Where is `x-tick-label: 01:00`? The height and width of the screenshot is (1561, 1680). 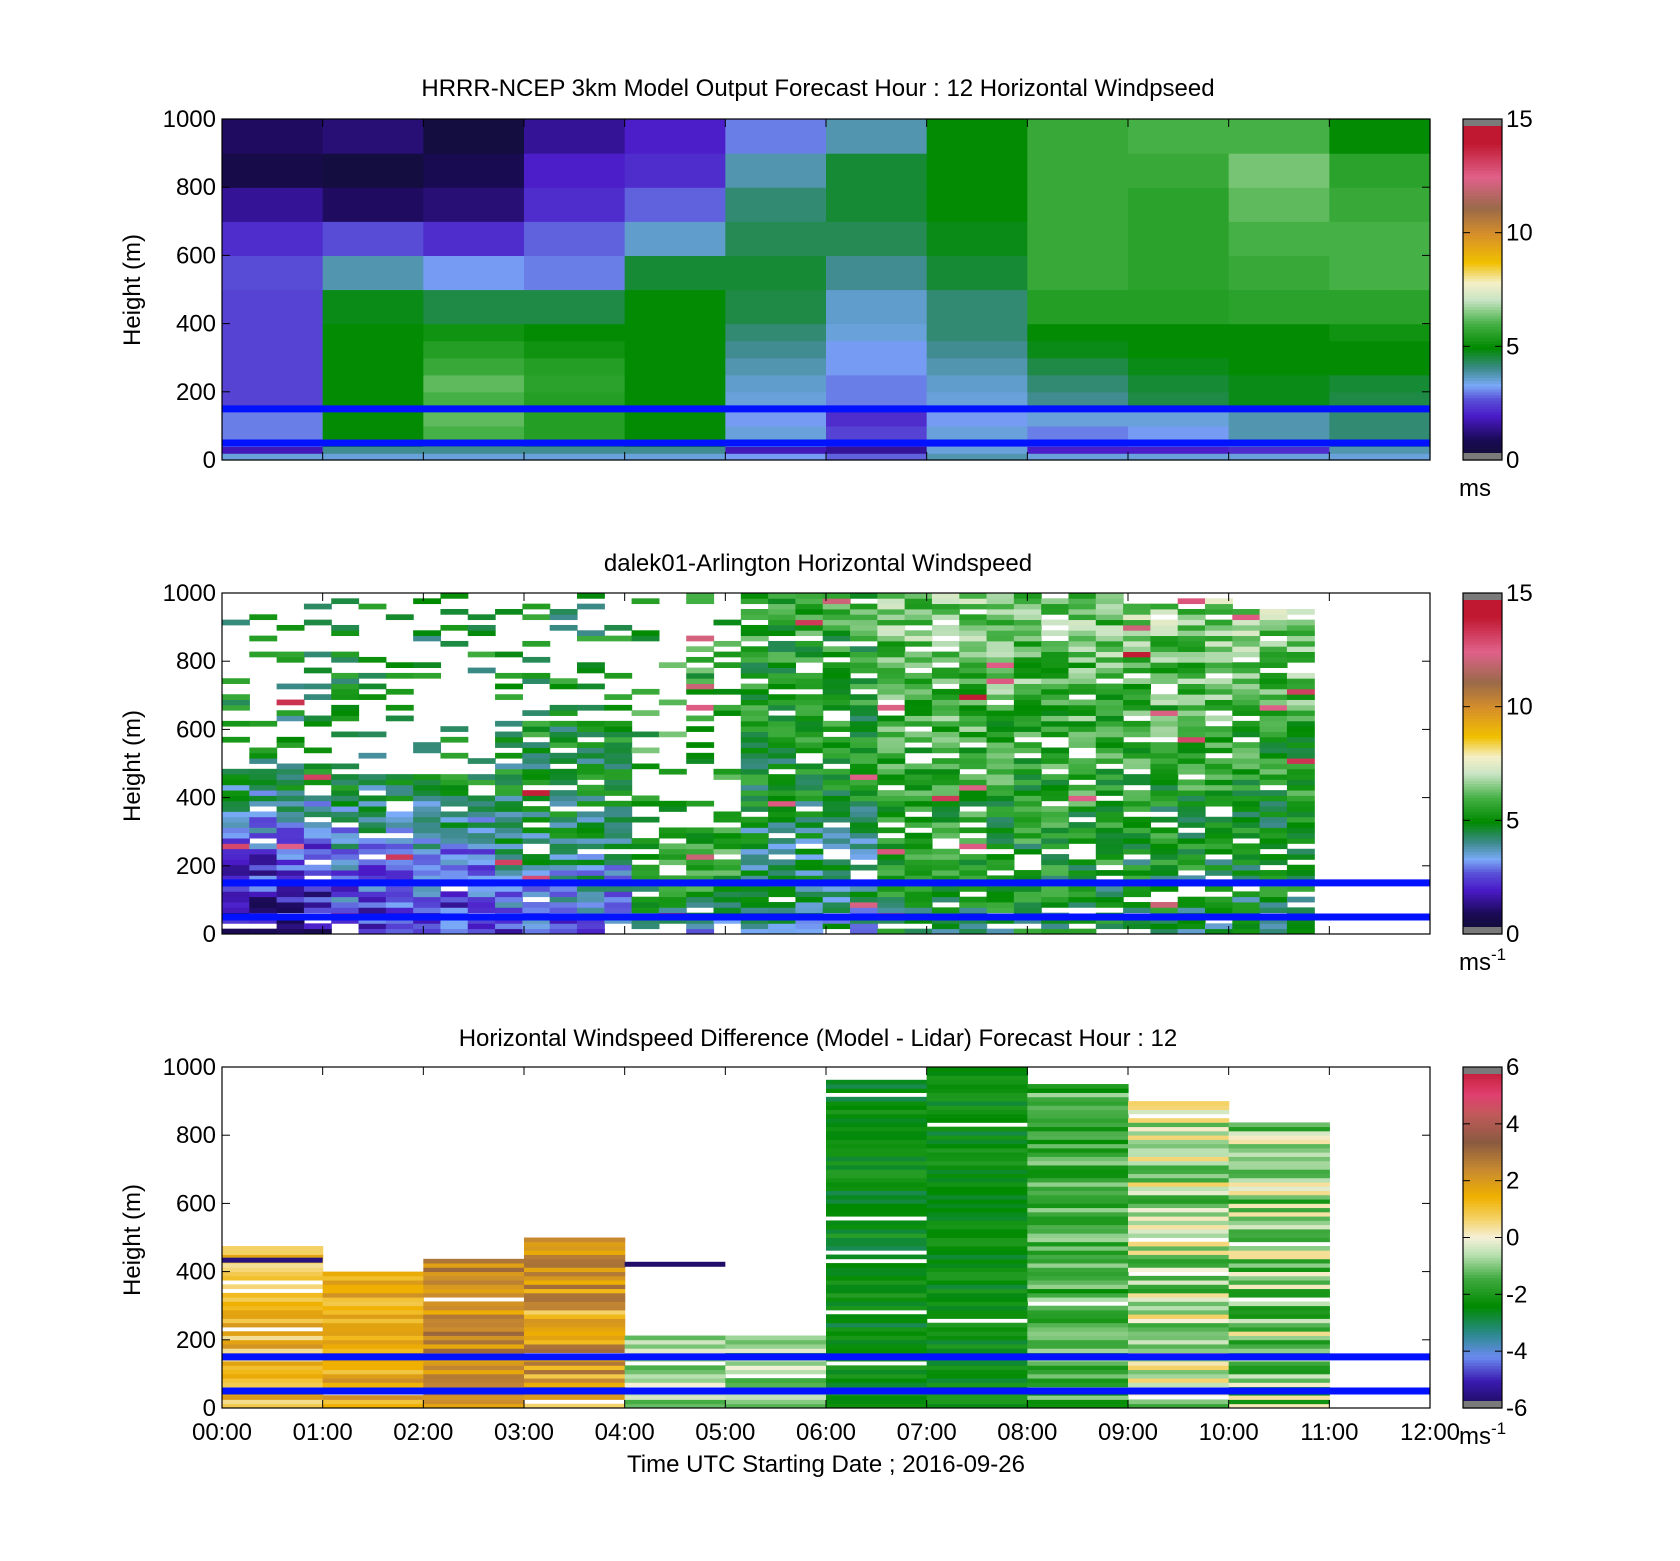 x-tick-label: 01:00 is located at coordinates (323, 1432).